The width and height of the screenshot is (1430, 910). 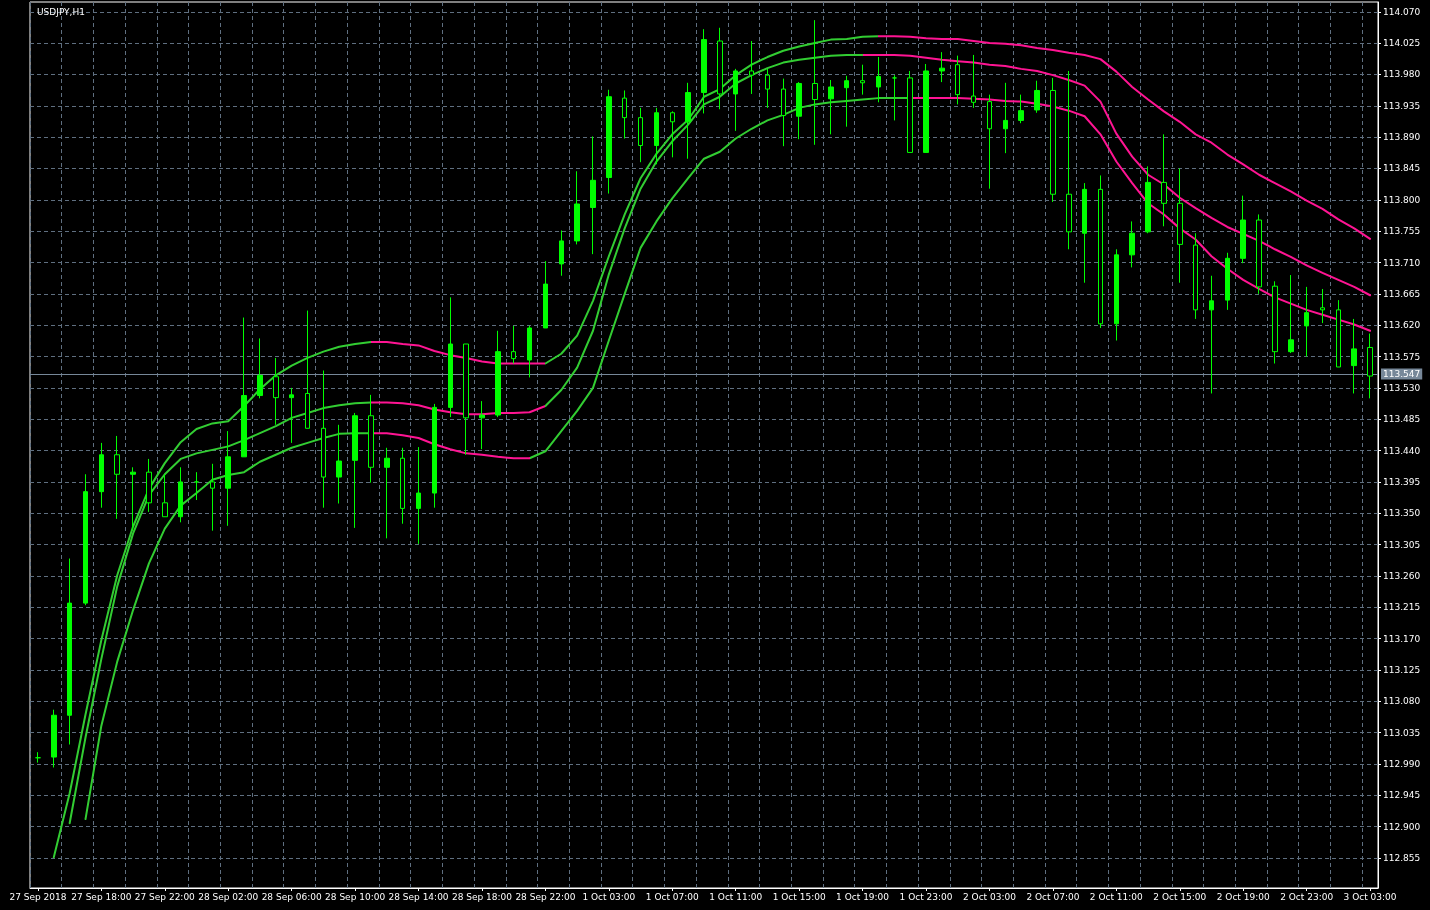 What do you see at coordinates (1402, 544) in the screenshot?
I see `y-tick-label: 113.305` at bounding box center [1402, 544].